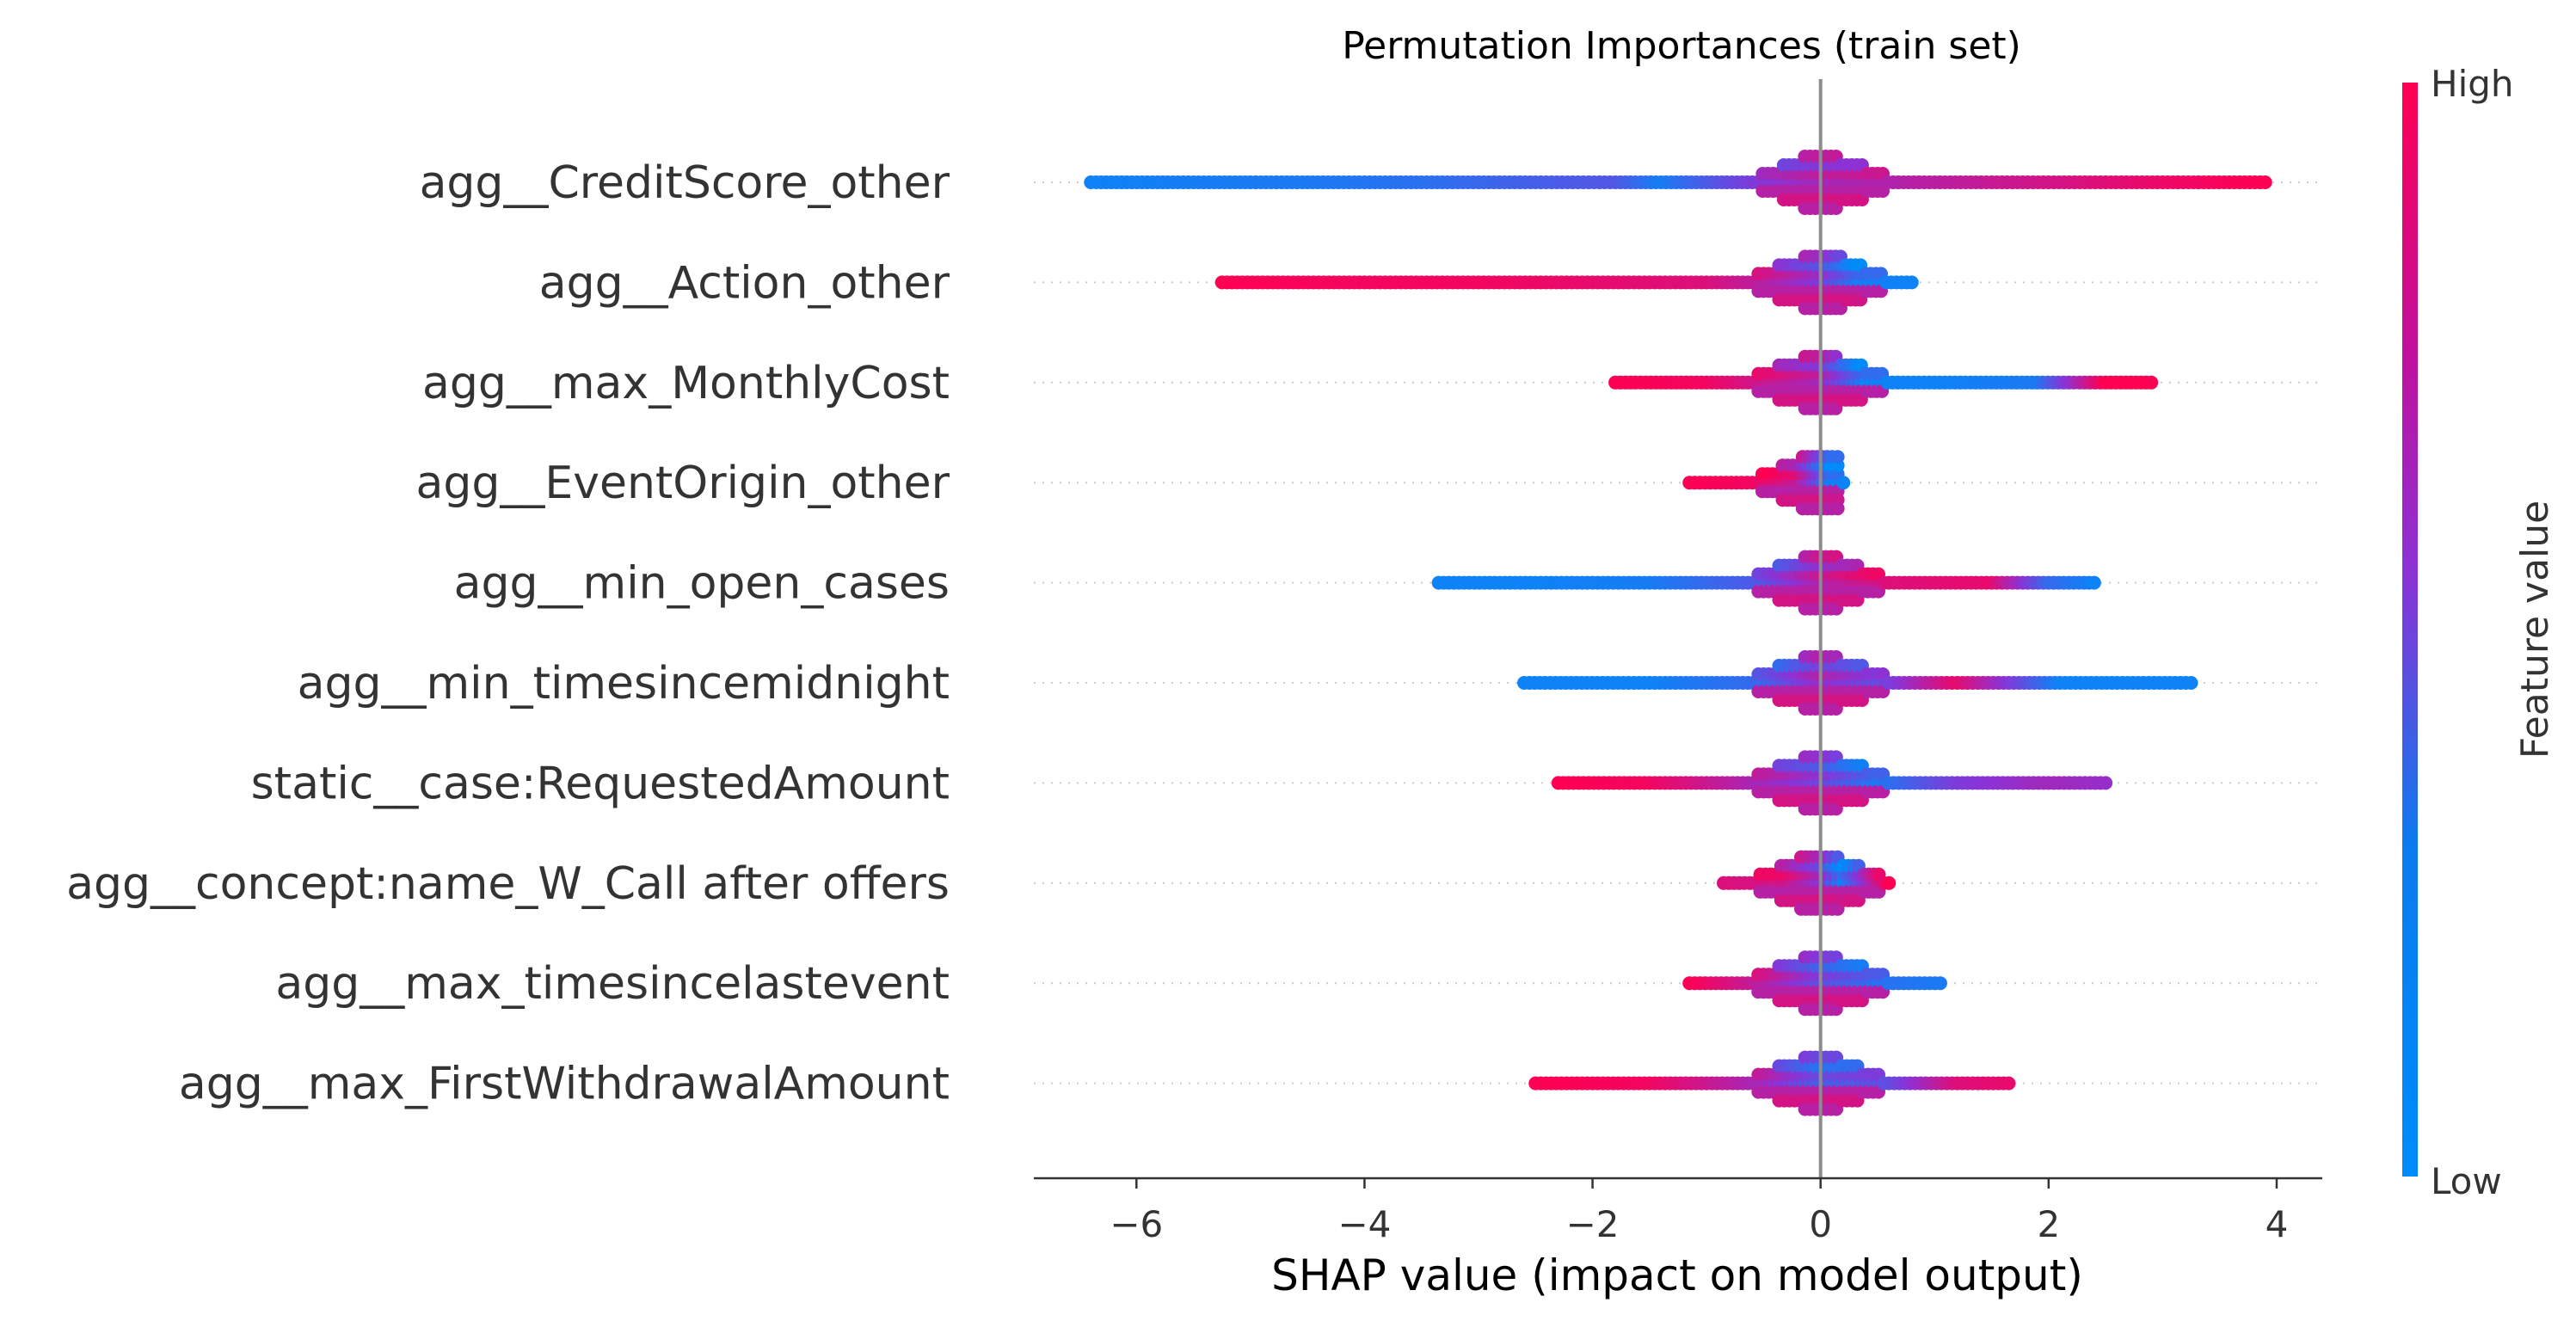 This screenshot has width=2576, height=1321. I want to click on feature-label: agg__Action_other, so click(744, 283).